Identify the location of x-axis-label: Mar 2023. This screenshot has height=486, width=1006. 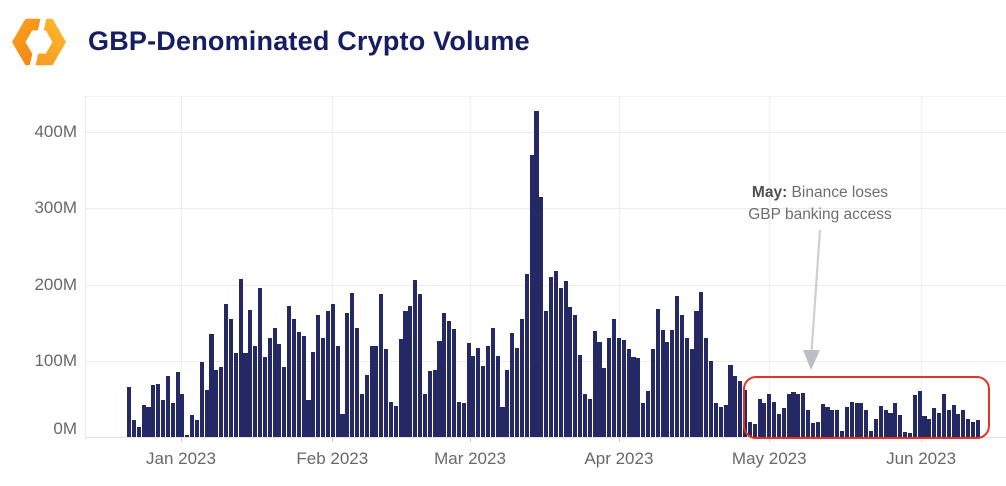
(470, 458).